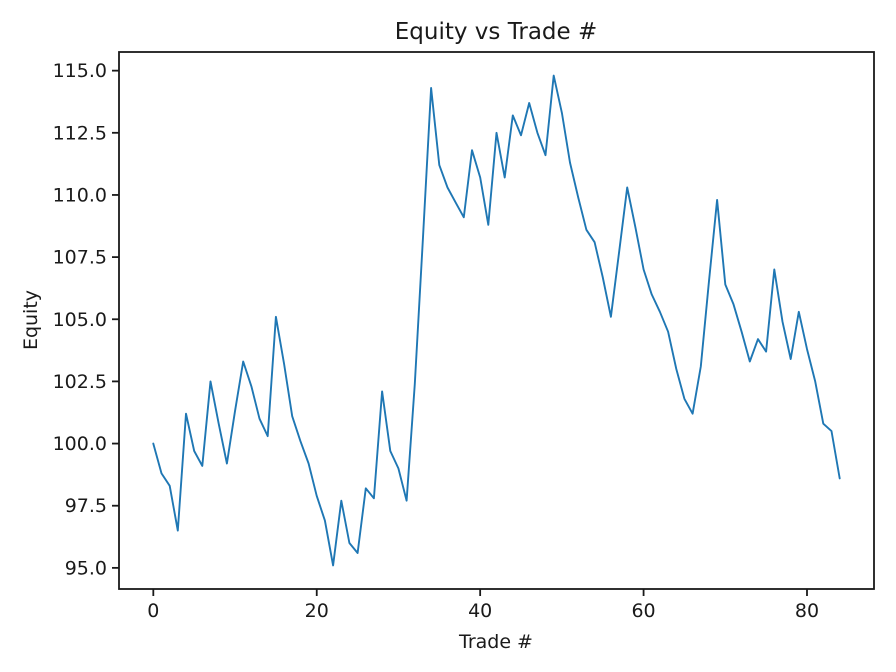  I want to click on x-tick-label: 20, so click(317, 611).